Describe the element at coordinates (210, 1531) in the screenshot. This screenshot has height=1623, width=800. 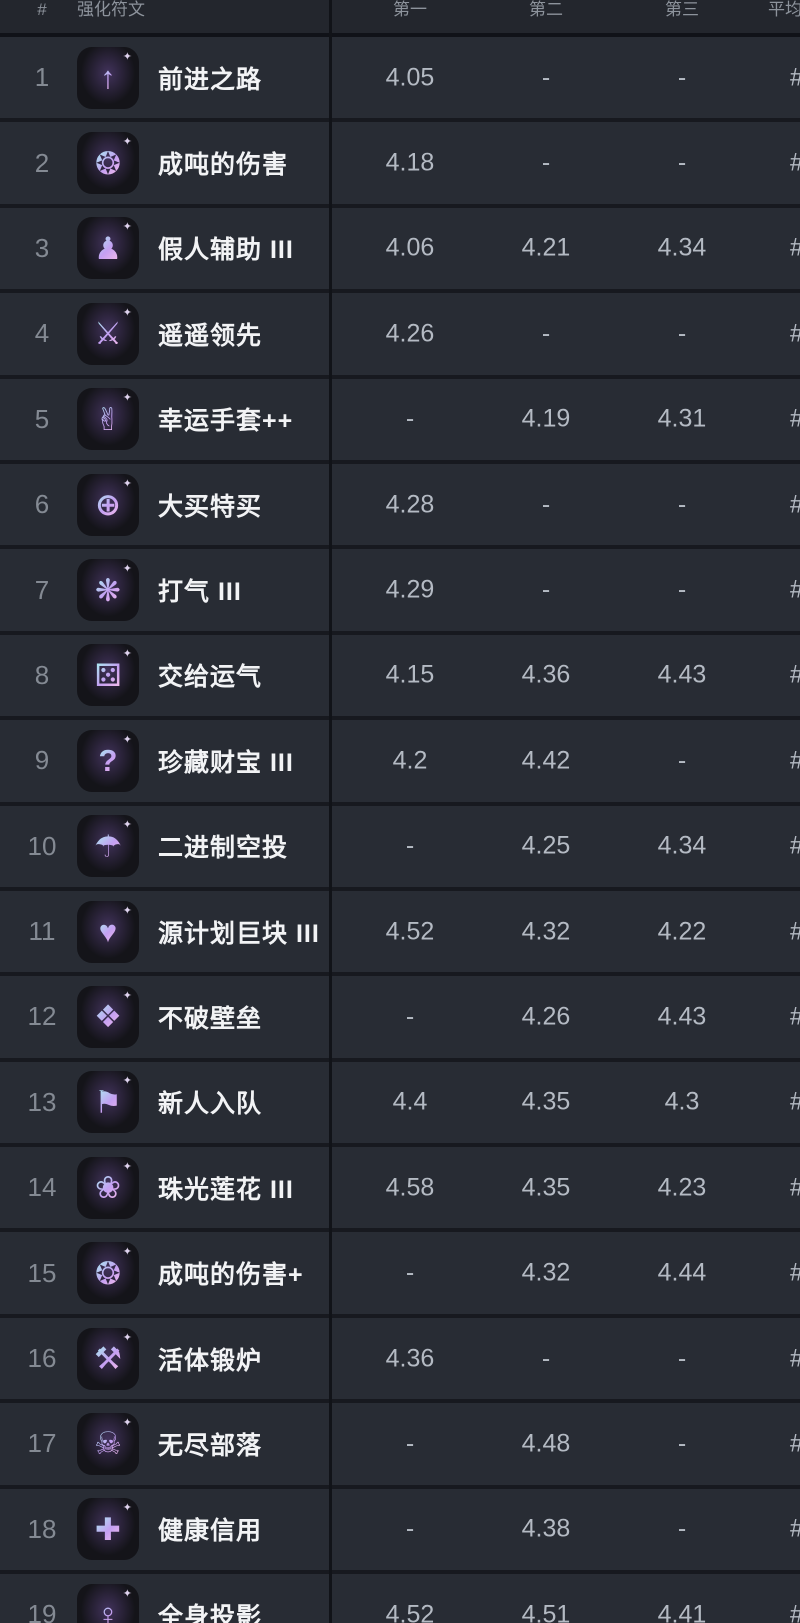
I see `augment-name: 健康信用` at that location.